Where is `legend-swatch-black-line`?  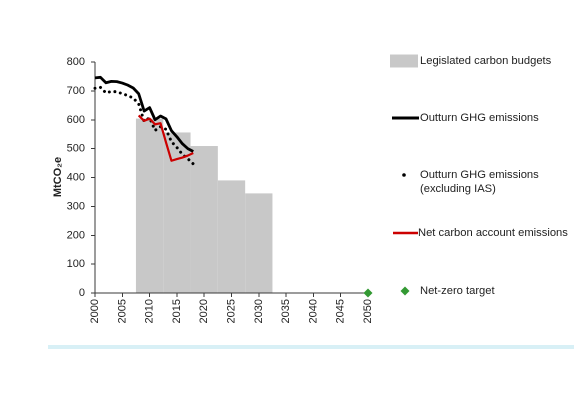
legend-swatch-black-line is located at coordinates (405, 118).